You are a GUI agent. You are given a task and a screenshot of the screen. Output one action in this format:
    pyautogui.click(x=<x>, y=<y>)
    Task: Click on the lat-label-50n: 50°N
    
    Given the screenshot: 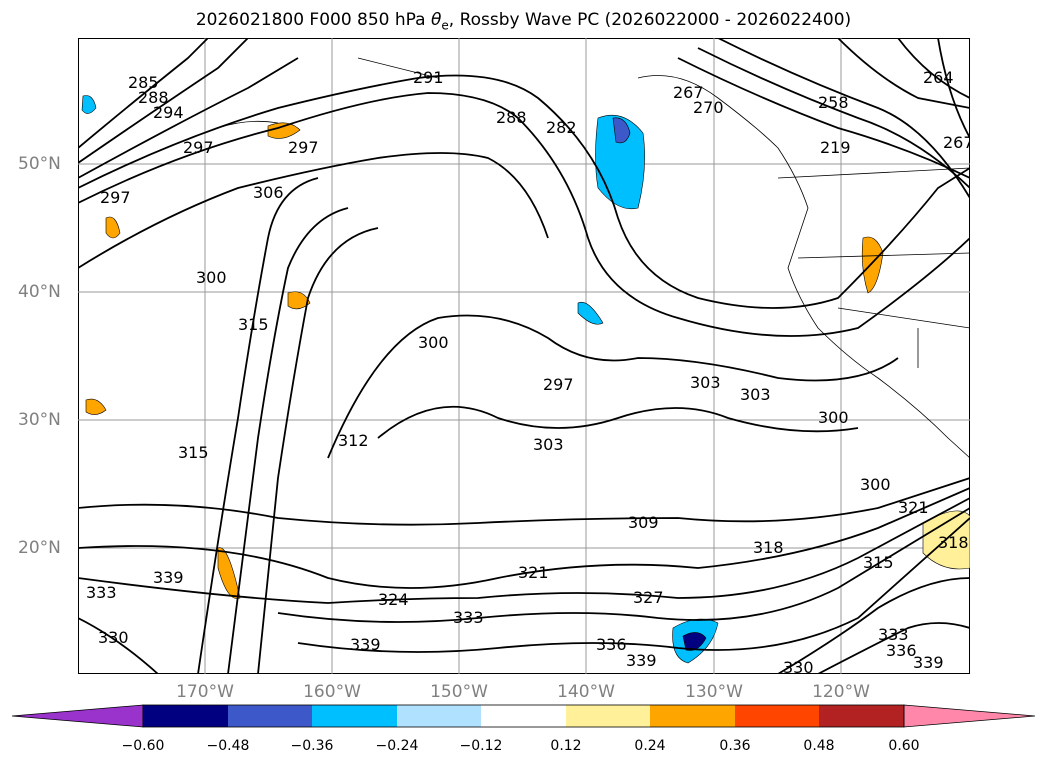 What is the action you would take?
    pyautogui.click(x=39, y=164)
    